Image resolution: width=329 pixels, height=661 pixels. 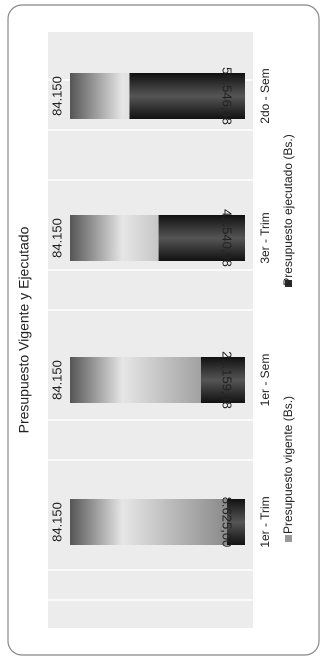 I want to click on value-label: 21.159,48, so click(x=227, y=380).